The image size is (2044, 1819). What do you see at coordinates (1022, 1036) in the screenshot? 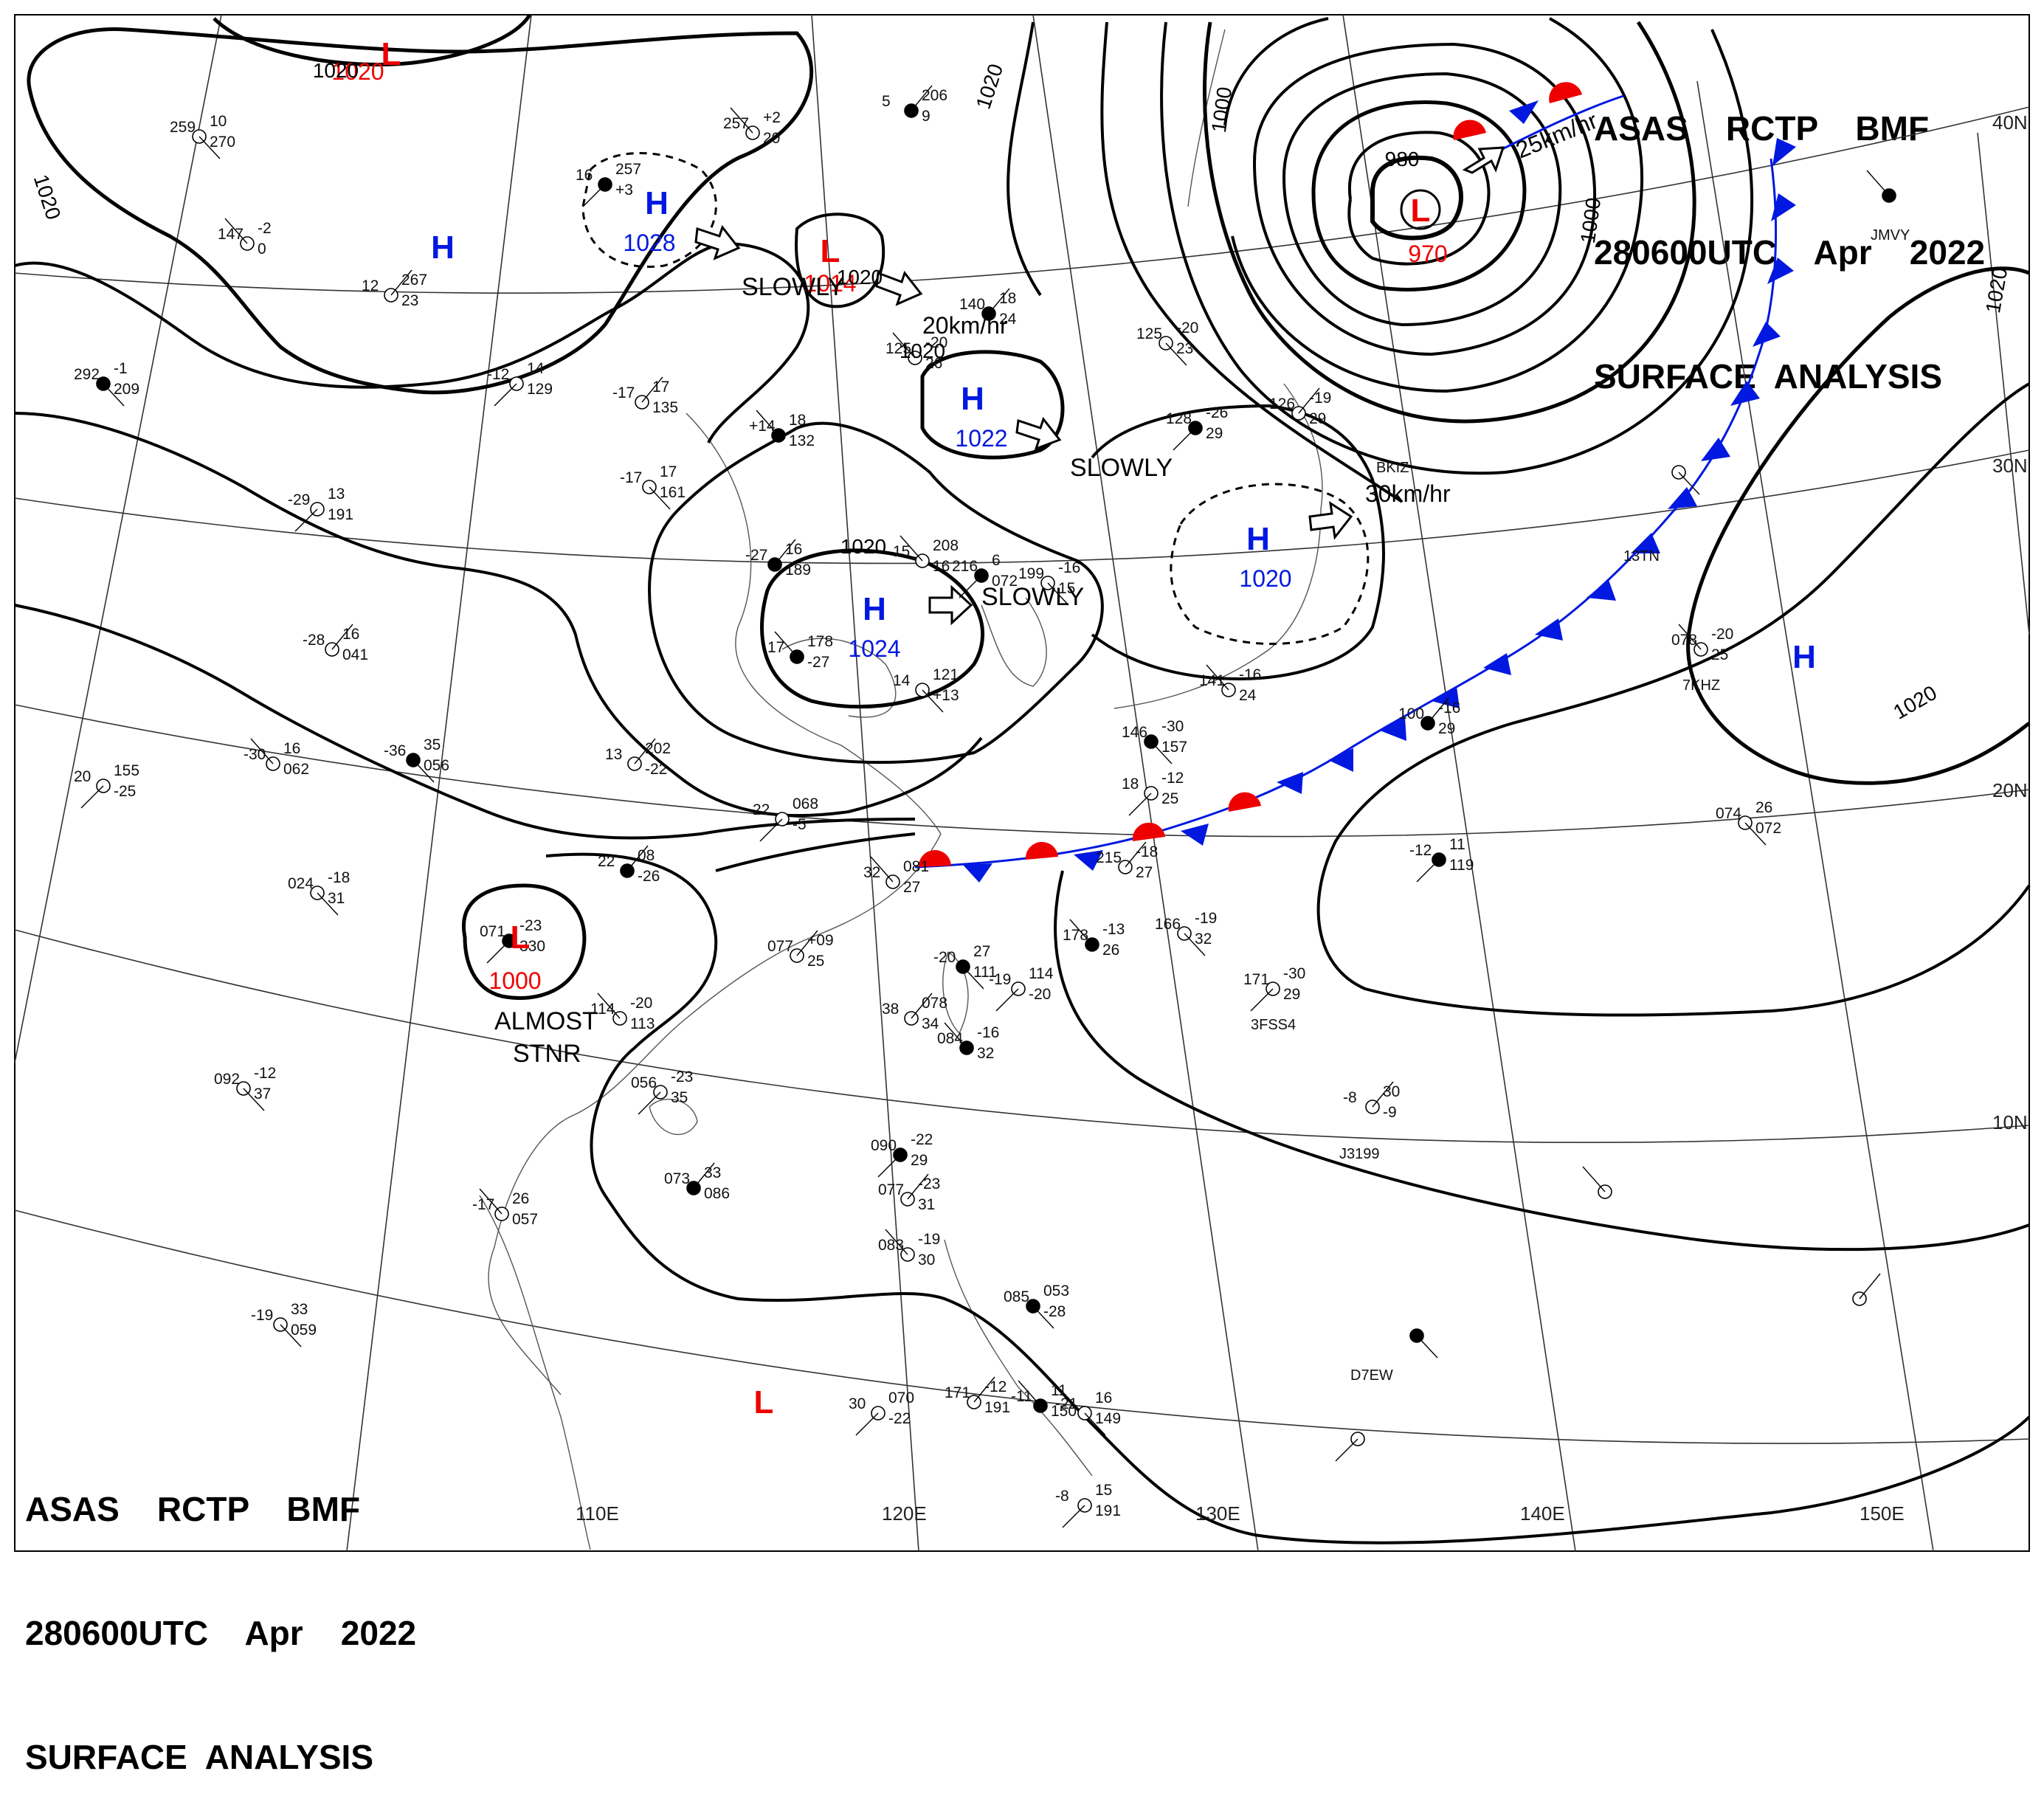
I see `latitude-line-10n` at bounding box center [1022, 1036].